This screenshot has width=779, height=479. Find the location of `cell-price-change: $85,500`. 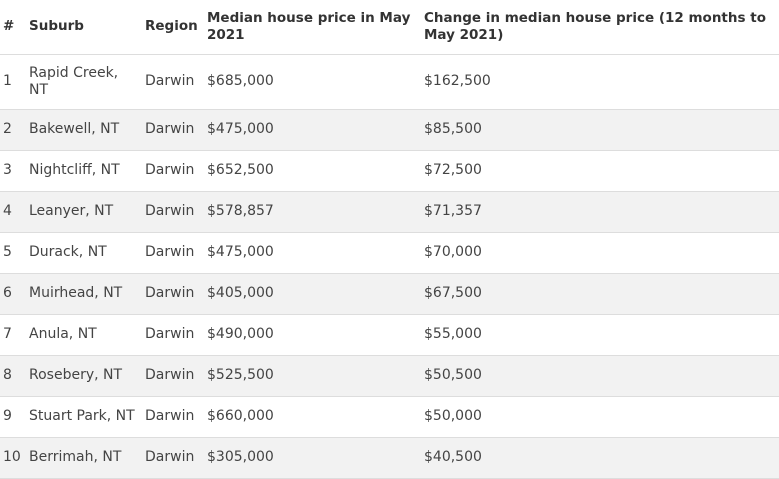

cell-price-change: $85,500 is located at coordinates (599, 130).